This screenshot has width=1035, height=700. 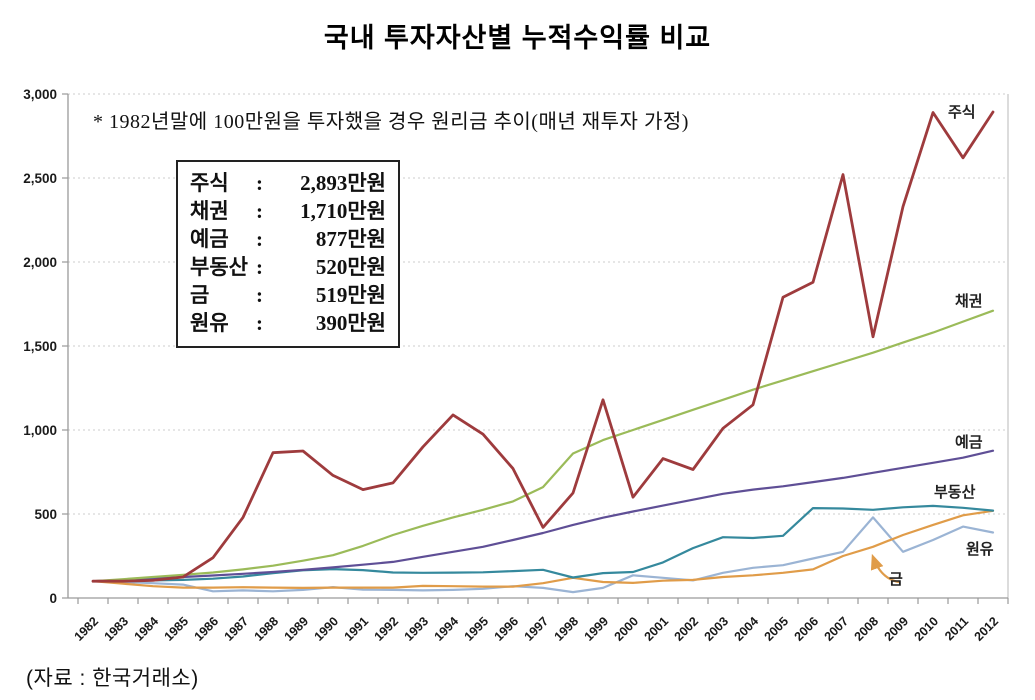 I want to click on svg-text: 2008, so click(x=867, y=629).